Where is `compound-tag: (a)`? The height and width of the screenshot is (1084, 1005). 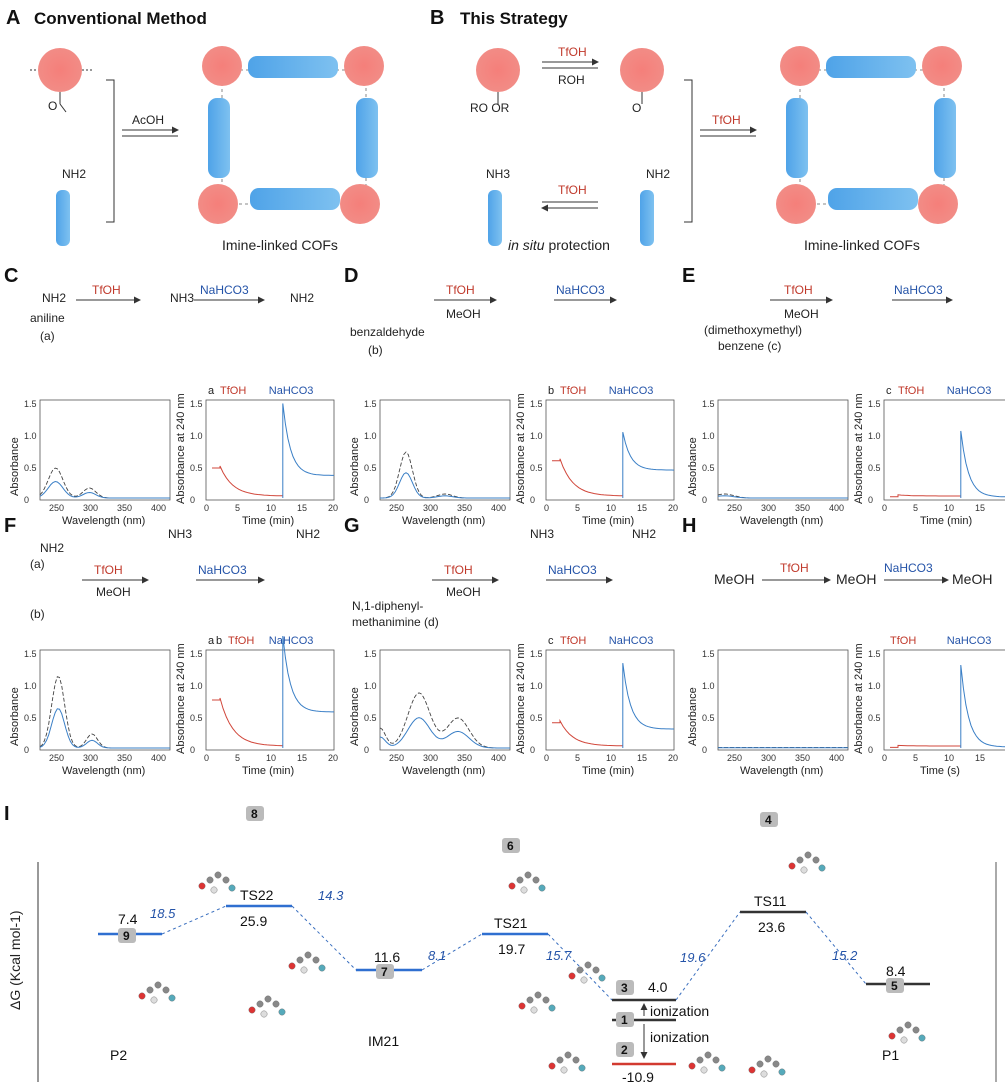
compound-tag: (a) is located at coordinates (37, 564).